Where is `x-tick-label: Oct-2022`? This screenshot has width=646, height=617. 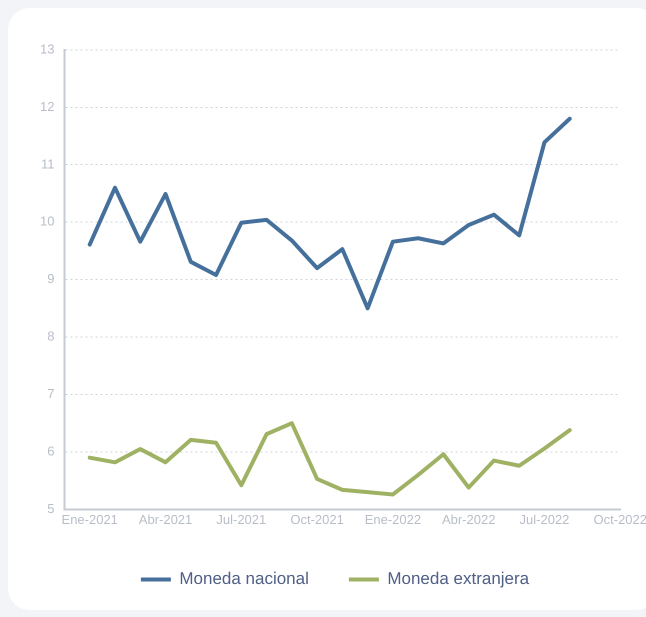
x-tick-label: Oct-2022 is located at coordinates (620, 519).